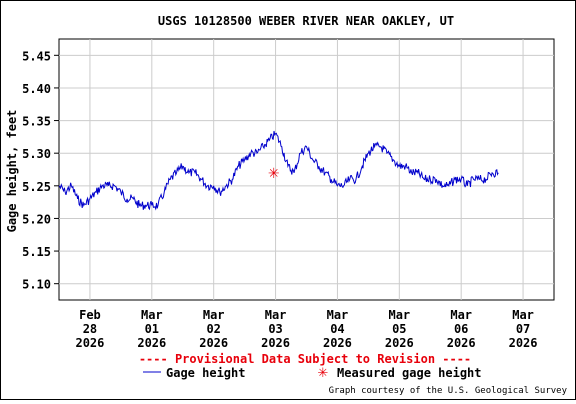 The height and width of the screenshot is (404, 576). What do you see at coordinates (409, 373) in the screenshot?
I see `legend-measured-gage-height: Measured gage height` at bounding box center [409, 373].